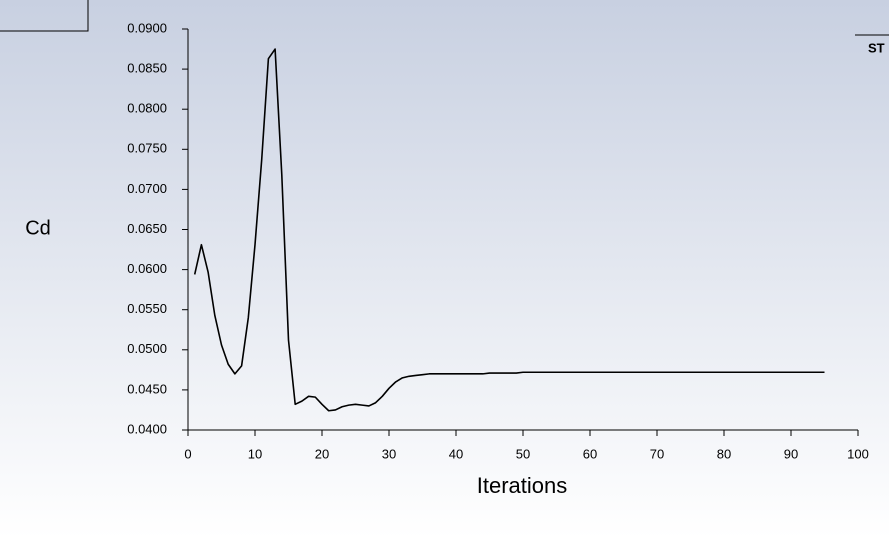 The height and width of the screenshot is (538, 889). Describe the element at coordinates (724, 453) in the screenshot. I see `x-tick-label: 80` at that location.